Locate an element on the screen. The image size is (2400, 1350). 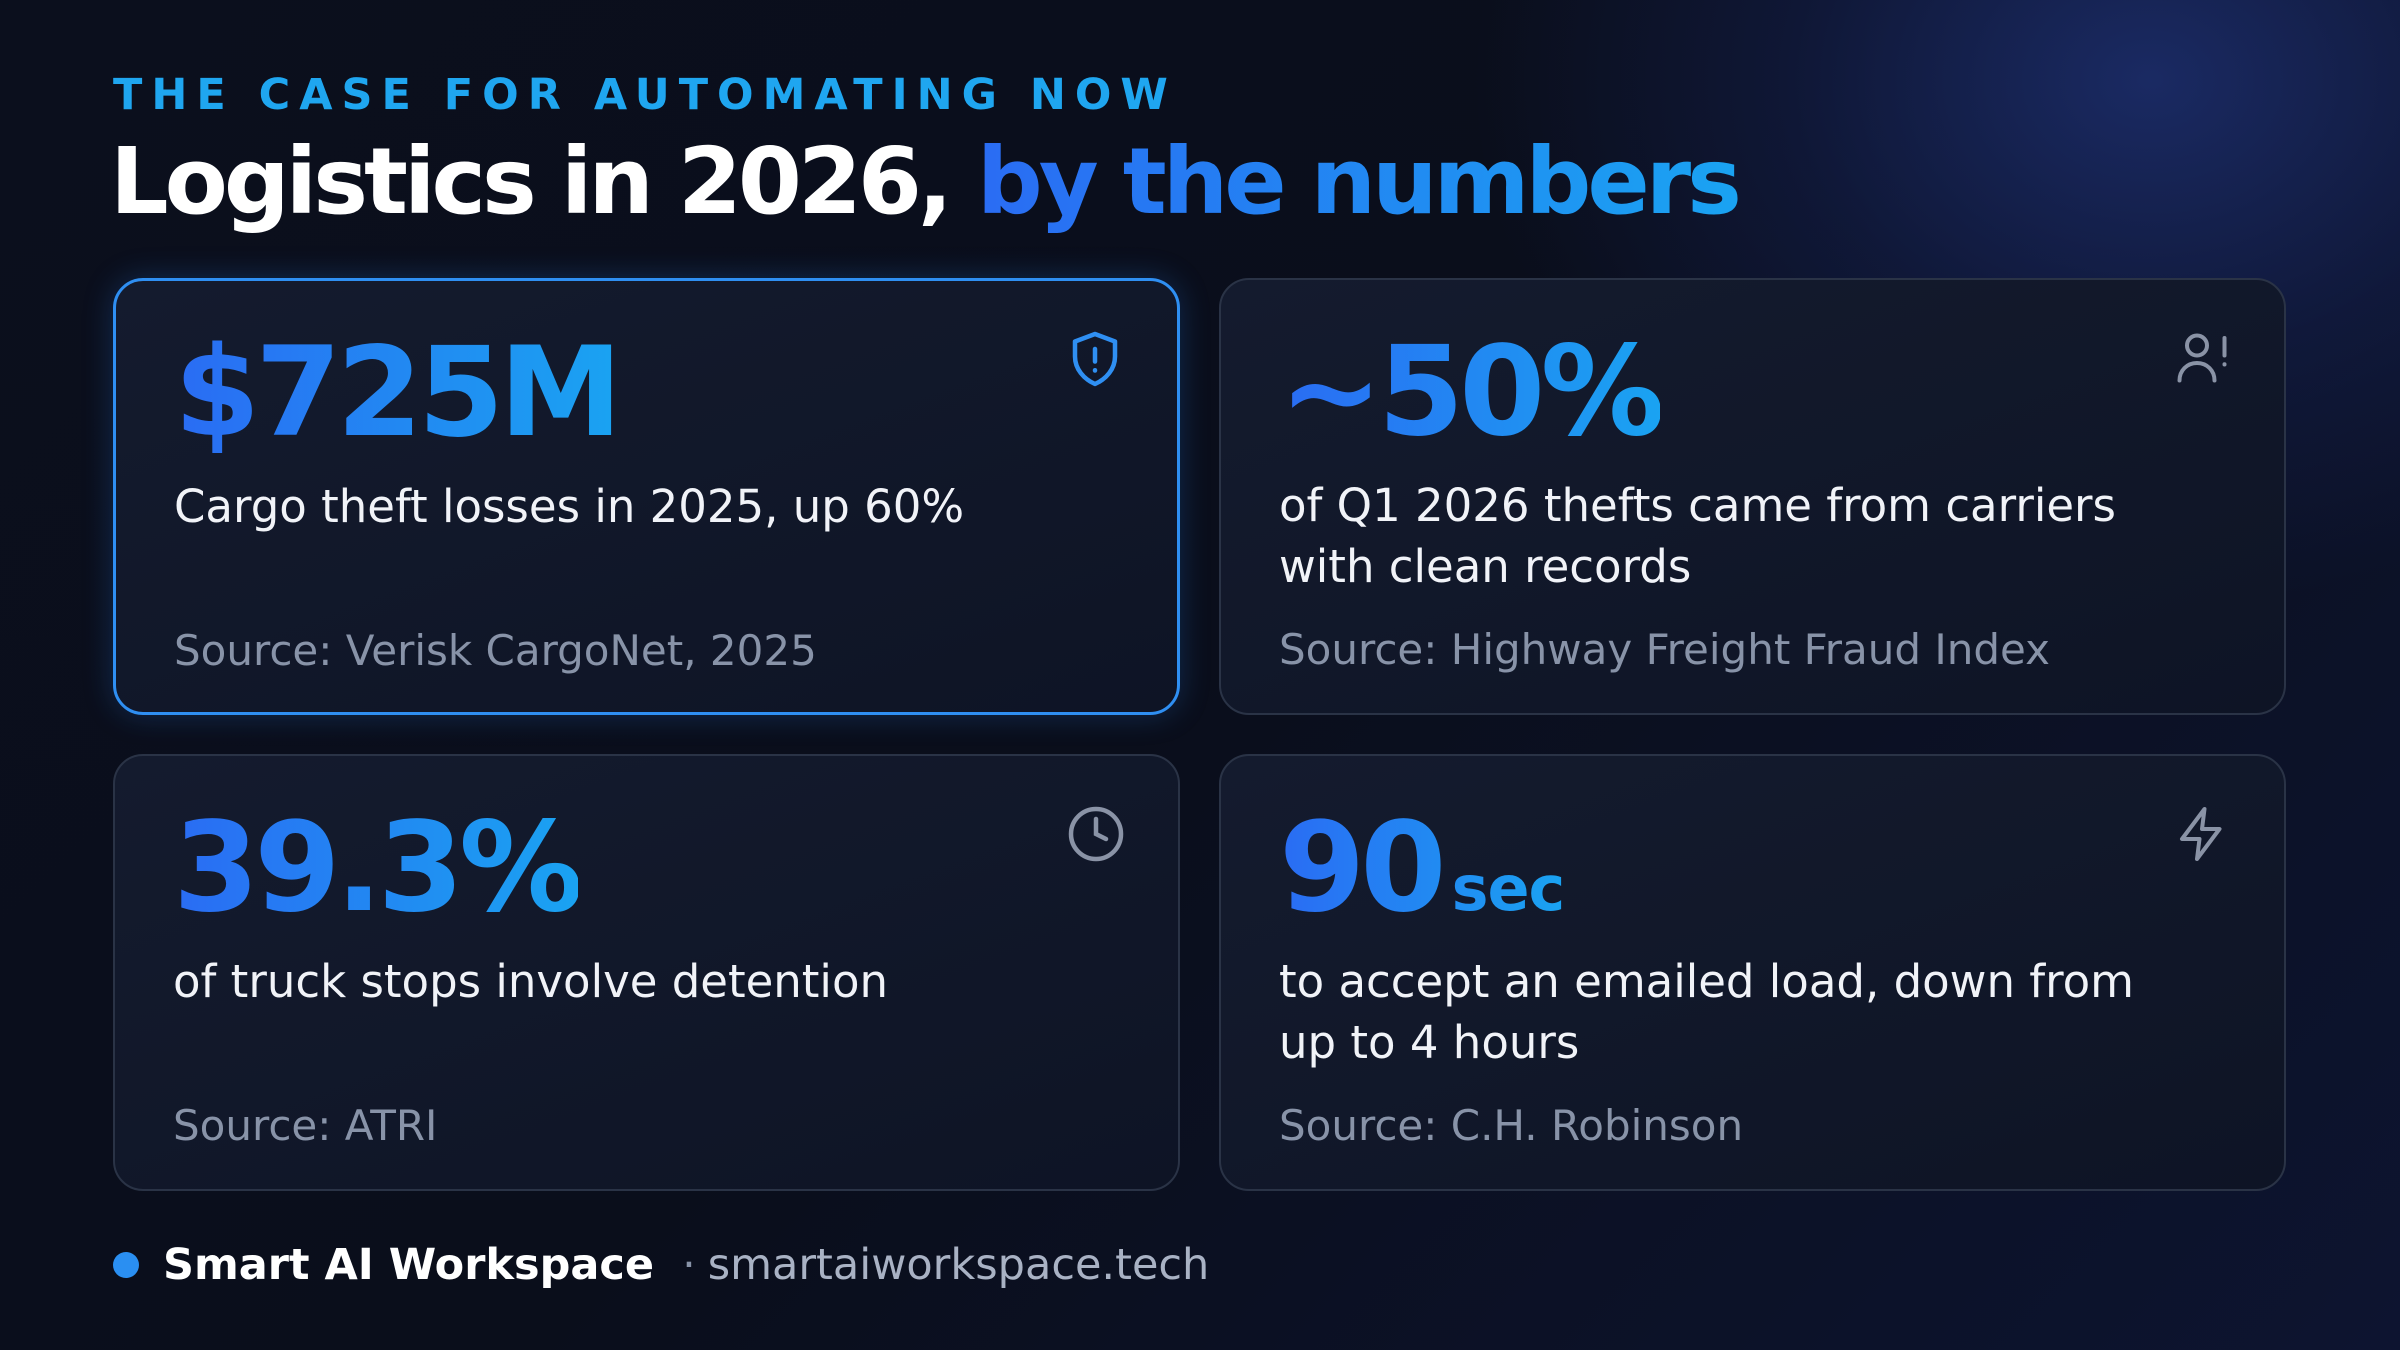
kicker: THE CASE FOR AUTOMATING NOW is located at coordinates (645, 95).